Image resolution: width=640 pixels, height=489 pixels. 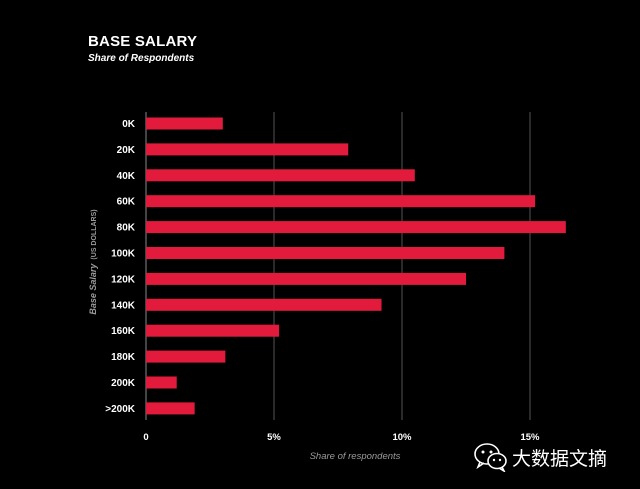 What do you see at coordinates (274, 437) in the screenshot?
I see `x-tick-label-1: 5%` at bounding box center [274, 437].